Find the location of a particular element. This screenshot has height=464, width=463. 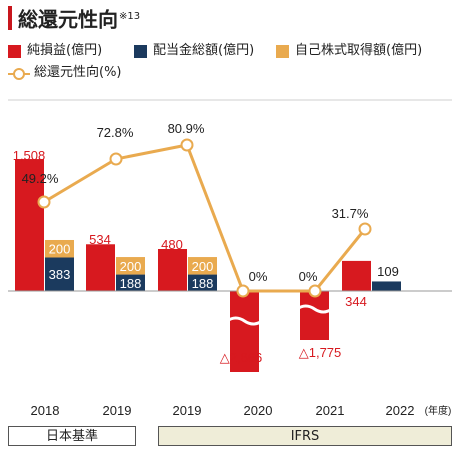

legend-swatch-net-income is located at coordinates (14, 51).